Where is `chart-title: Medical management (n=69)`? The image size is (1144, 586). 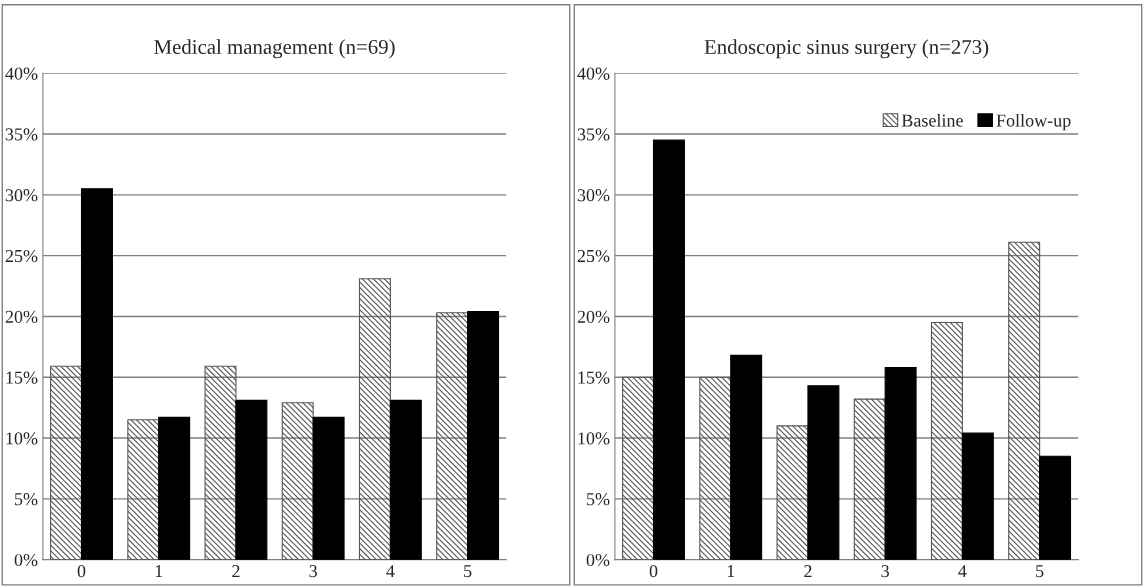
chart-title: Medical management (n=69) is located at coordinates (274, 49).